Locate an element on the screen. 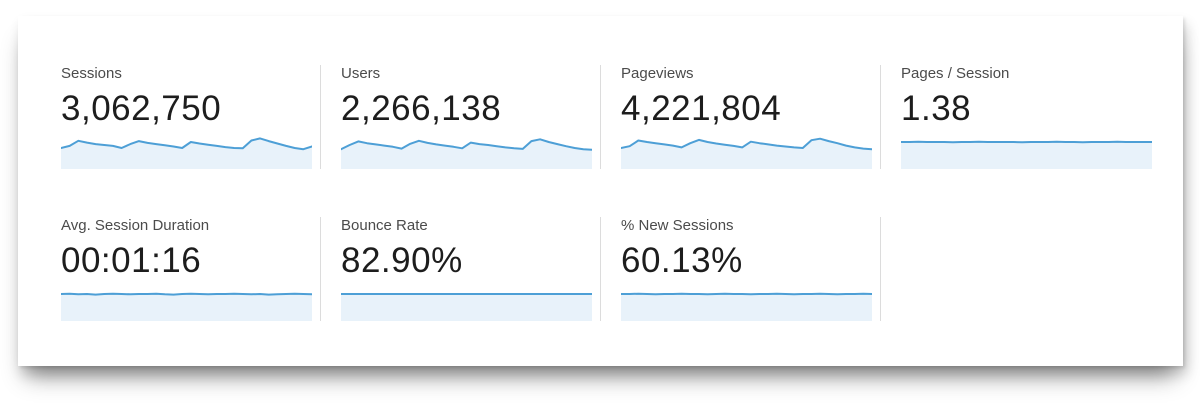 This screenshot has width=1200, height=404. metric-value: 82.90% is located at coordinates (402, 260).